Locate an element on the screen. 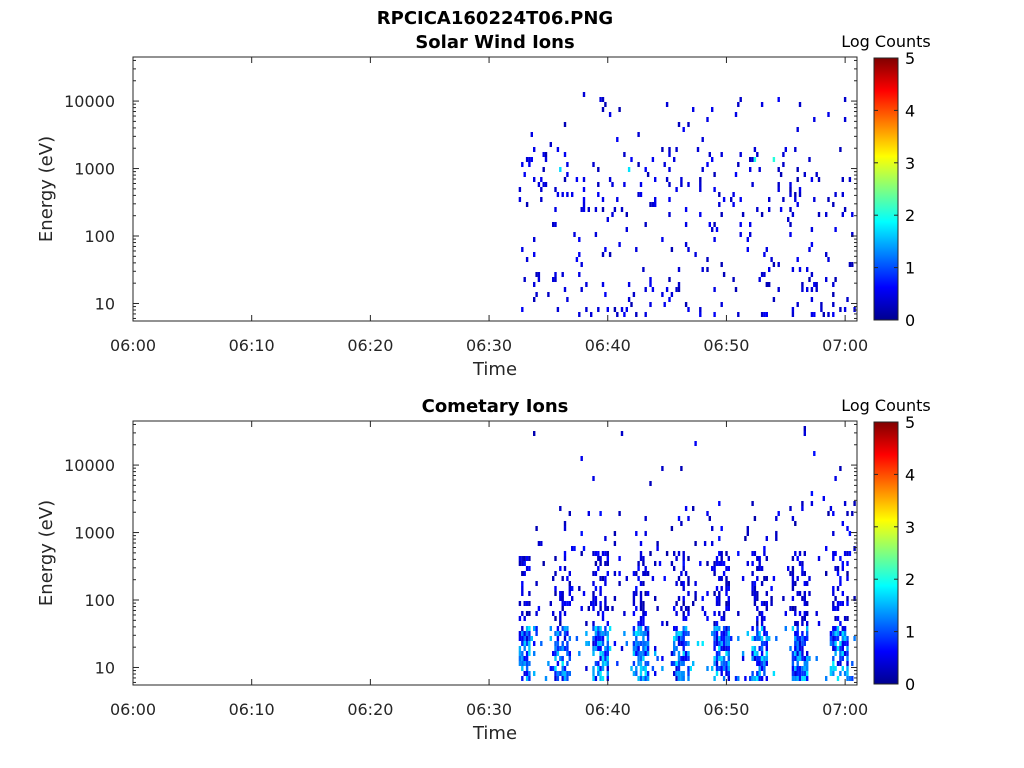  y-tick-label: 10 is located at coordinates (105, 303).